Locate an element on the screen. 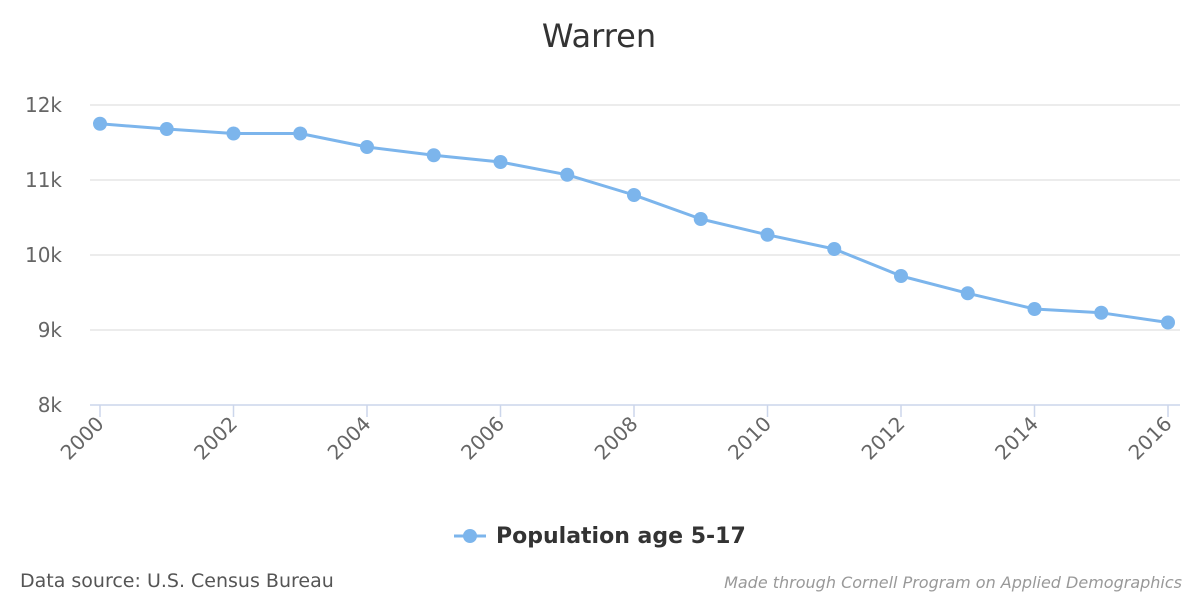 This screenshot has width=1200, height=600. x-tick-label: 2016 is located at coordinates (1150, 438).